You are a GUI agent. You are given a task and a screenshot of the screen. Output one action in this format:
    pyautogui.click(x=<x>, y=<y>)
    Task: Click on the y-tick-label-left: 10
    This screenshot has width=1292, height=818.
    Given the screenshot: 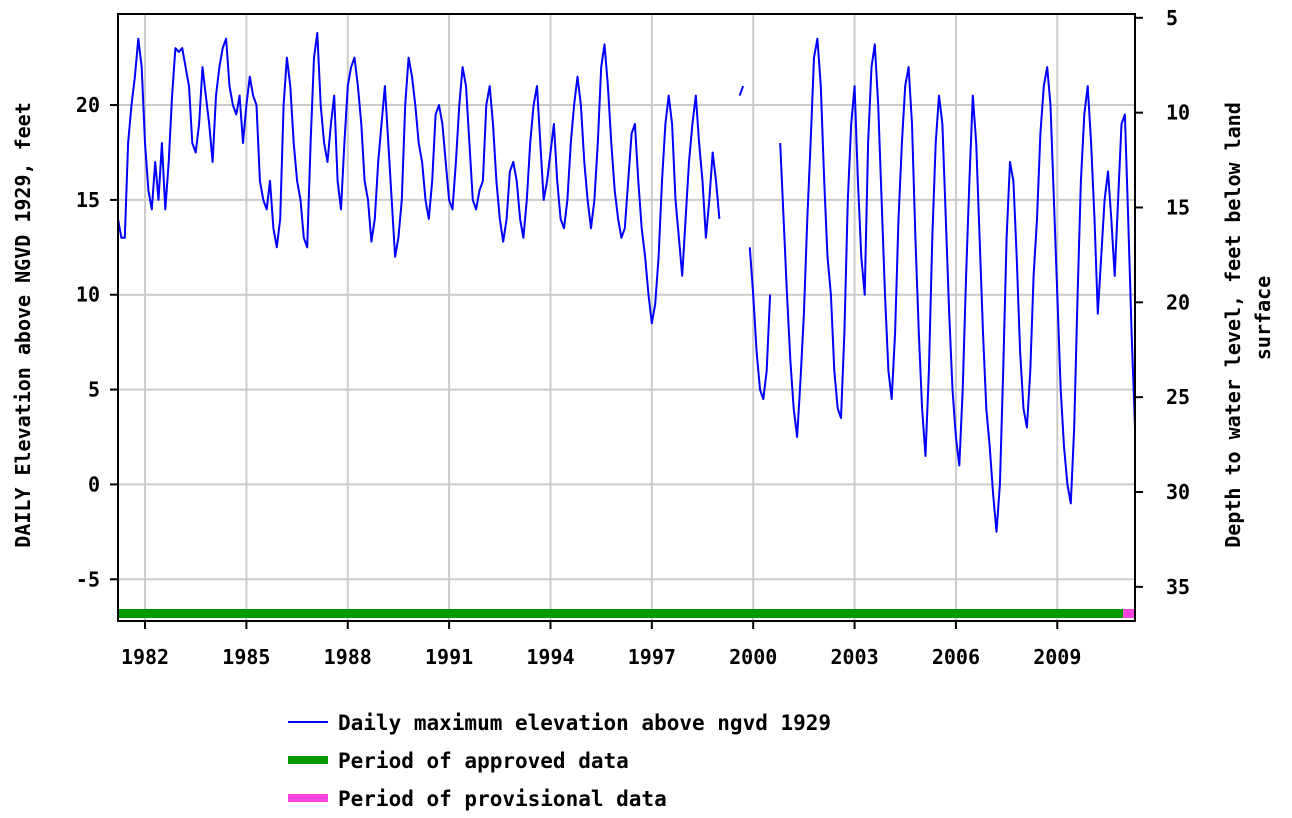 What is the action you would take?
    pyautogui.click(x=88, y=295)
    